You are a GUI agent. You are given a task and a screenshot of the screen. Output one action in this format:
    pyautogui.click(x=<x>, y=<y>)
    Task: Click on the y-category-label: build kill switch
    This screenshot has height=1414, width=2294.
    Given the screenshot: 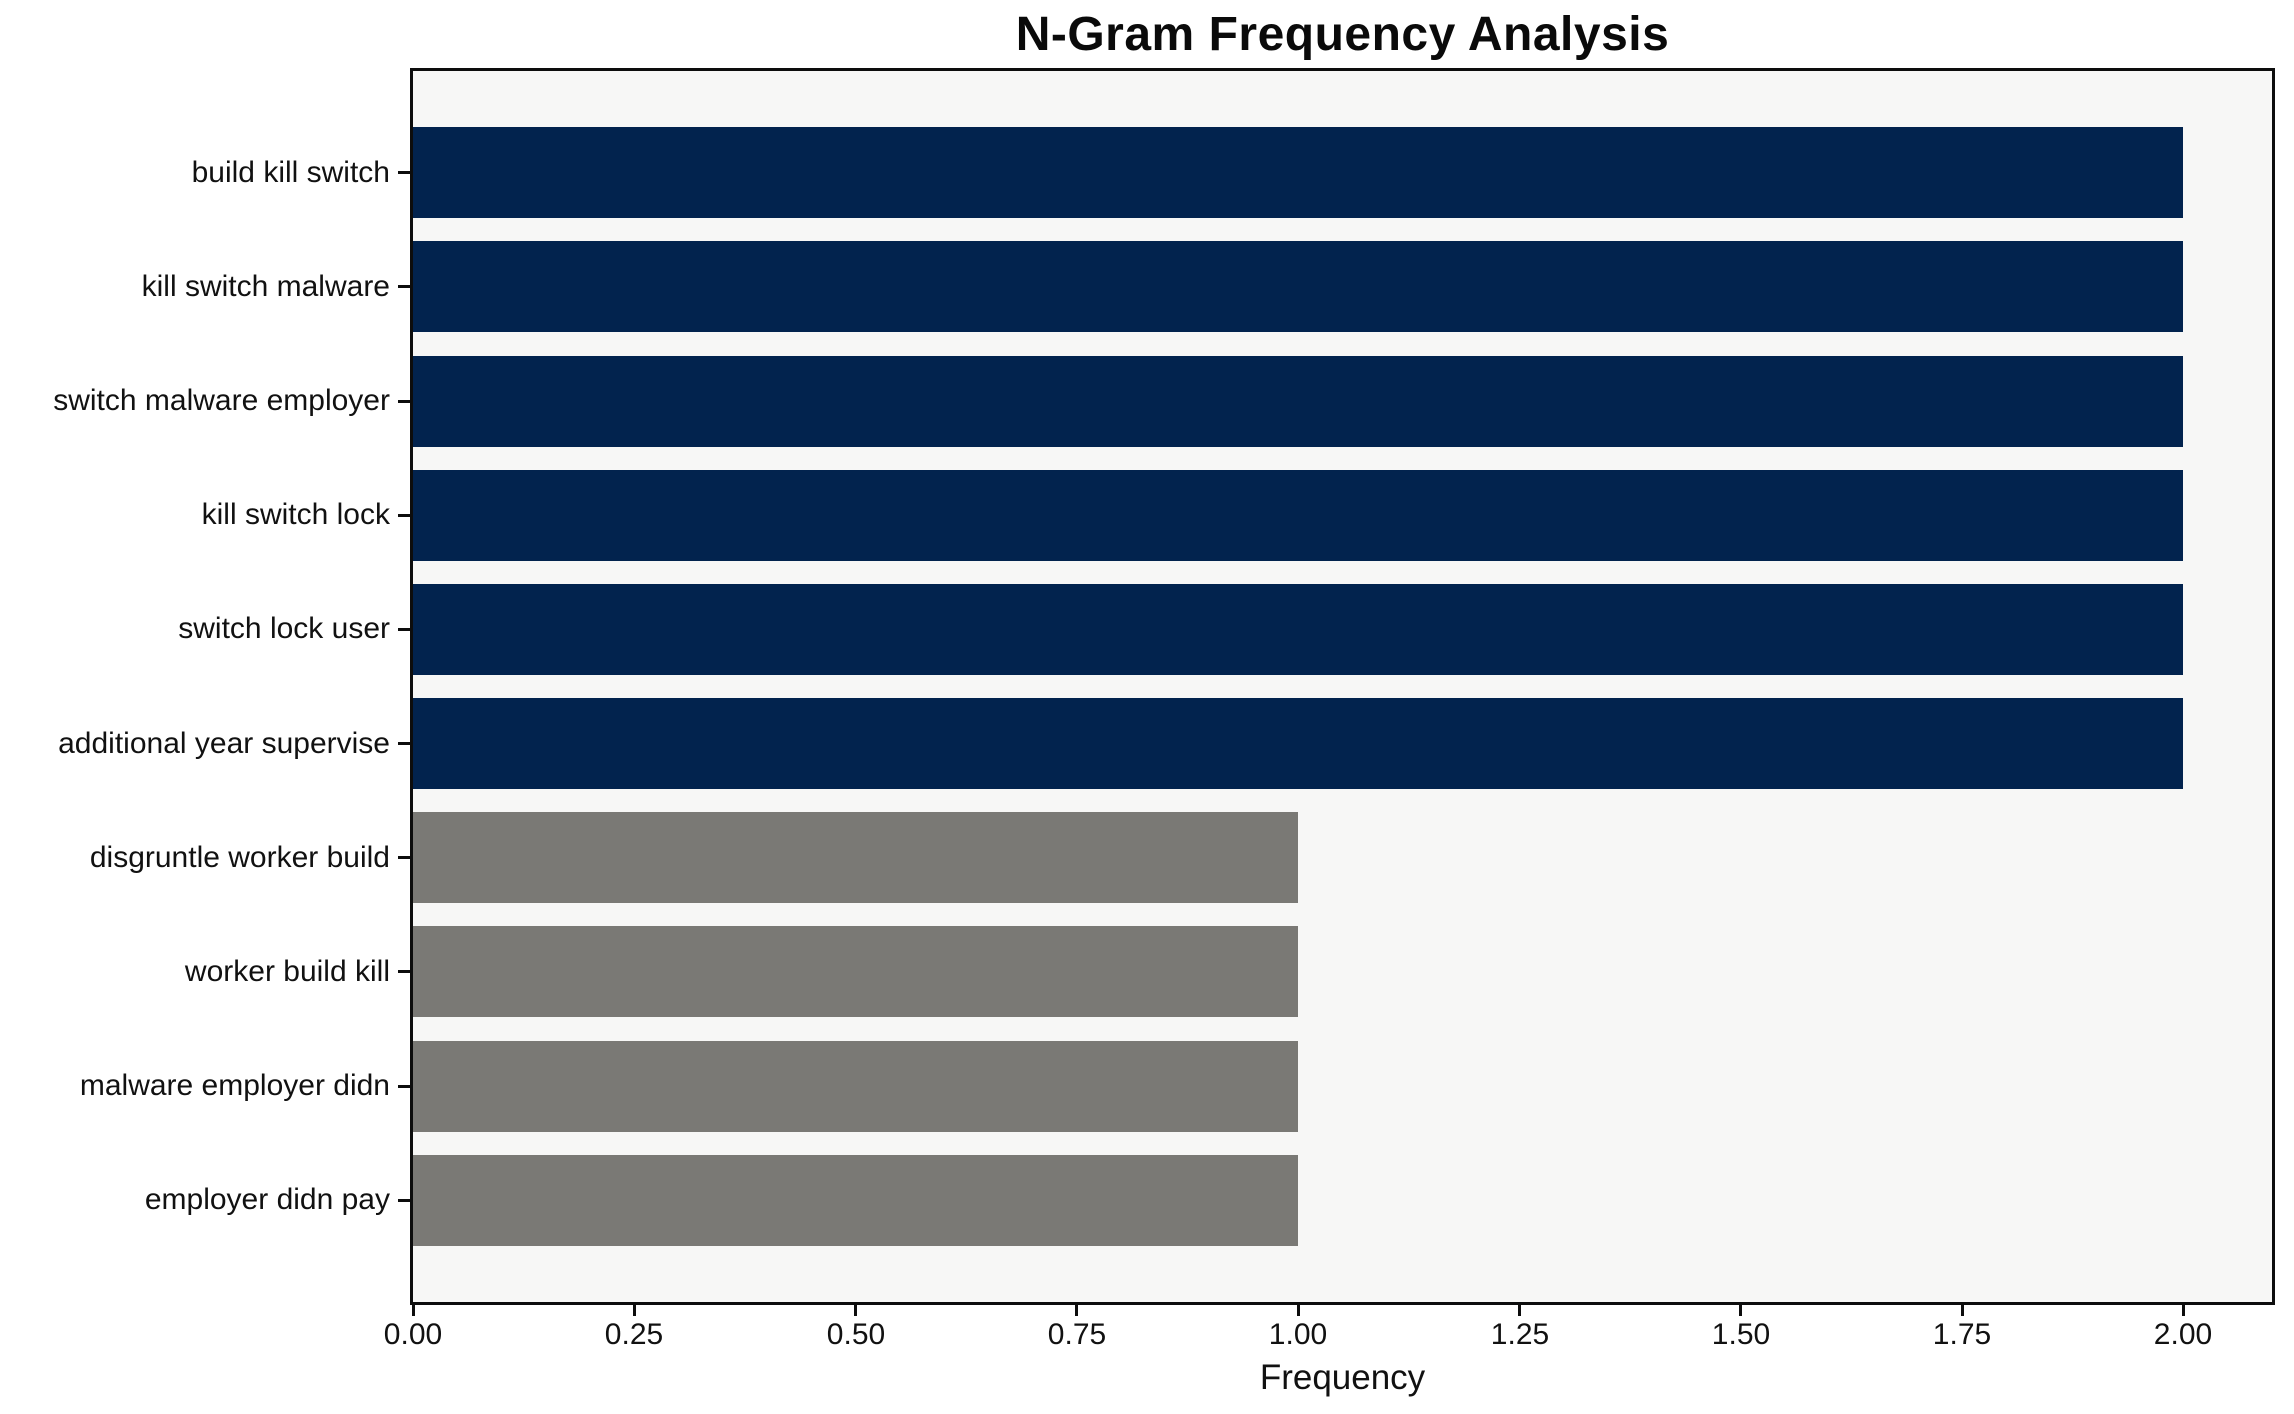 What is the action you would take?
    pyautogui.click(x=290, y=172)
    